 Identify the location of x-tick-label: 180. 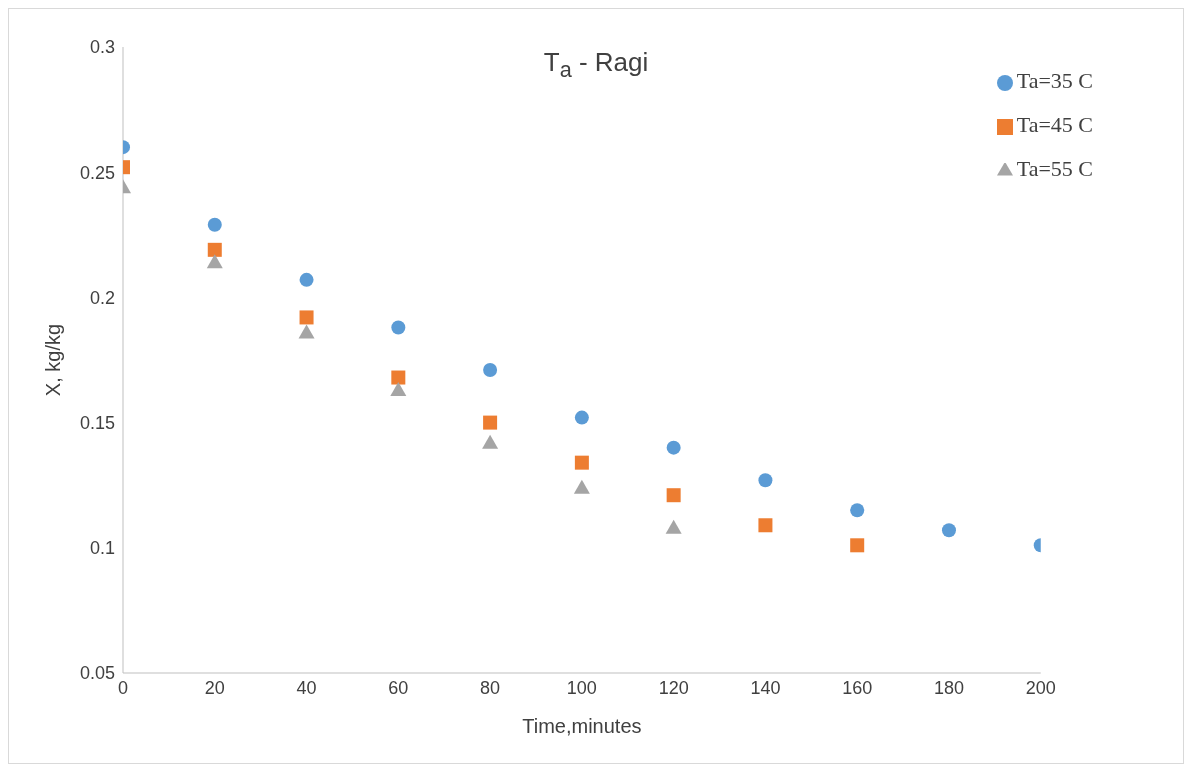
(948, 687).